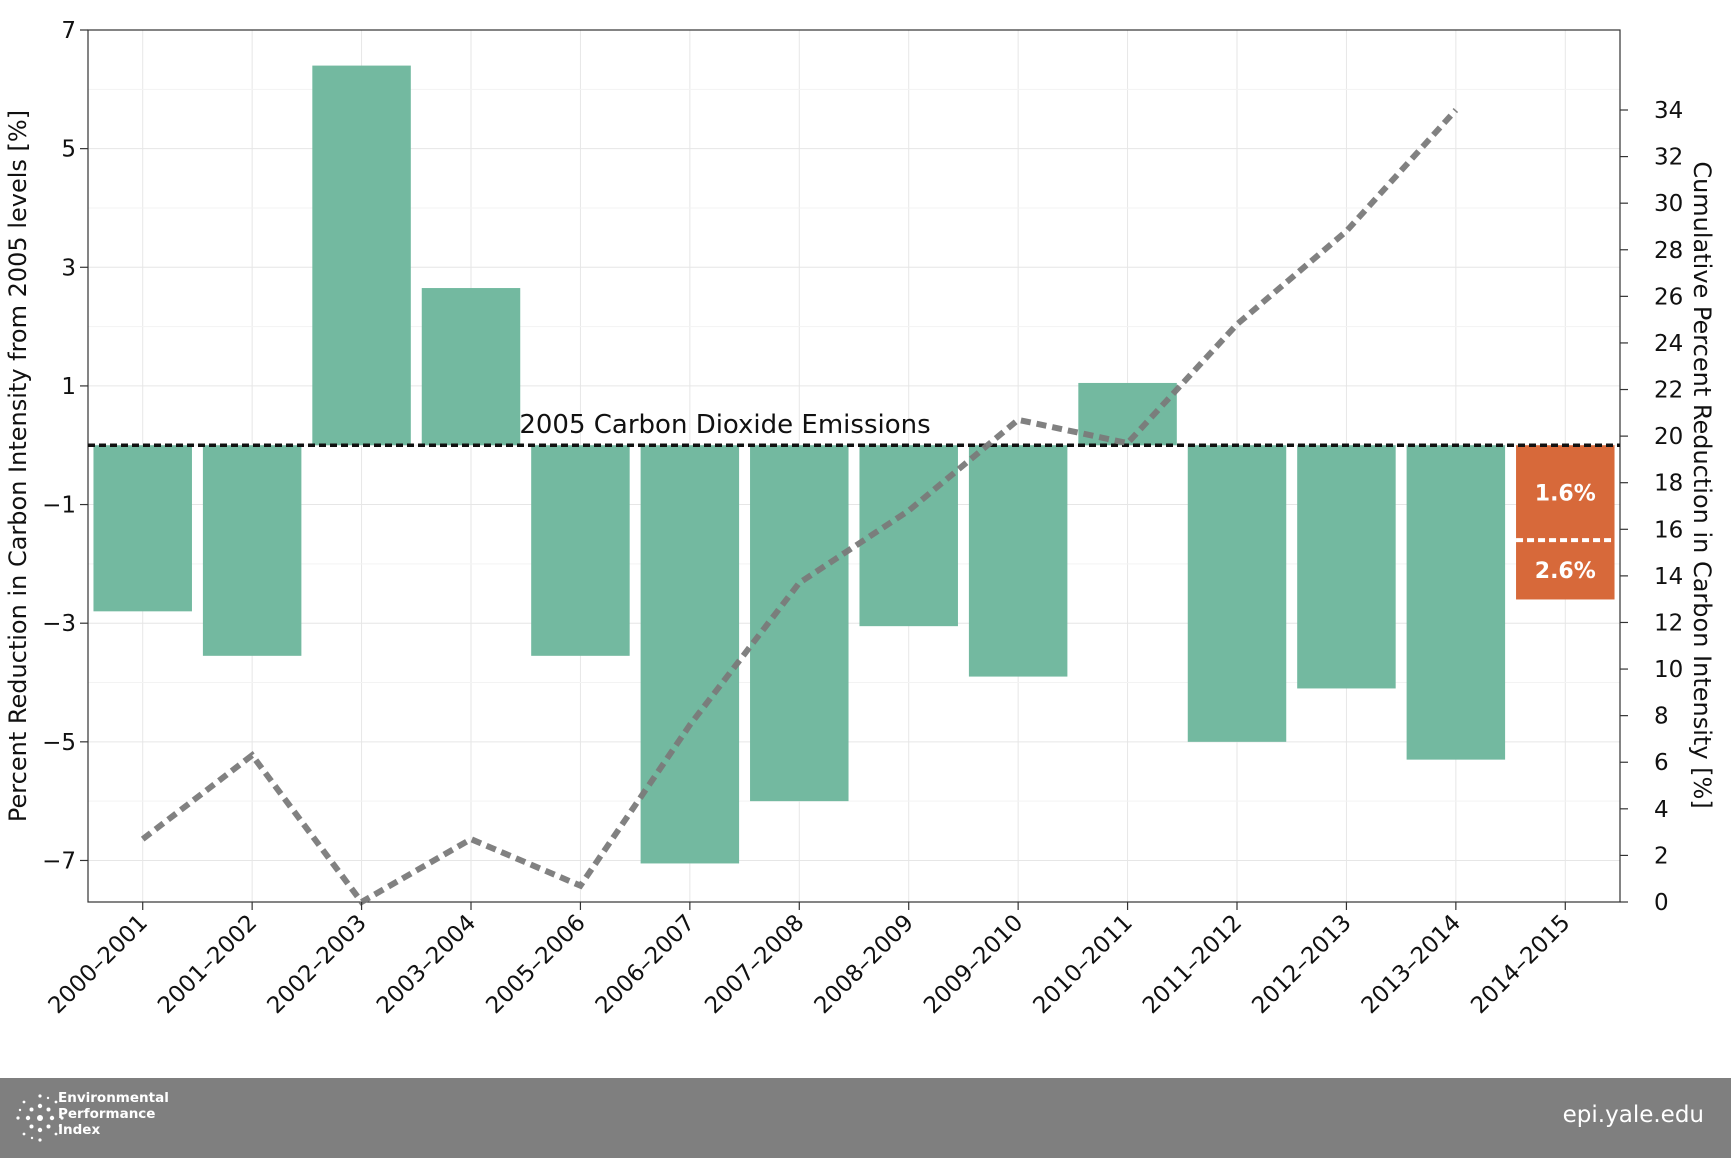 Image resolution: width=1731 pixels, height=1158 pixels. I want to click on site-url-link: epi.yale.edu, so click(1633, 1115).